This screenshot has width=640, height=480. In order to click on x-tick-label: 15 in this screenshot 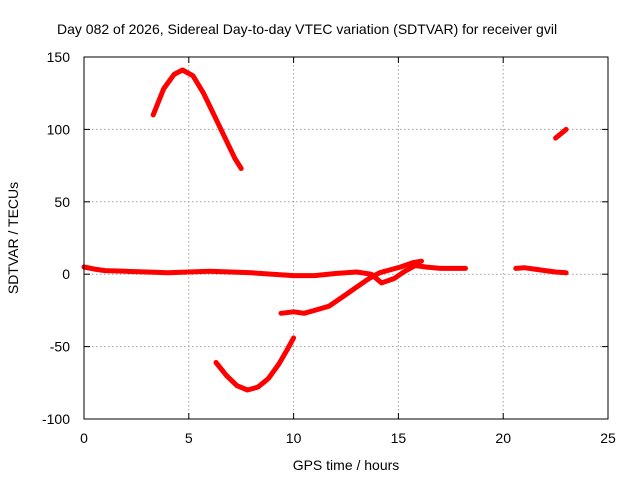, I will do `click(399, 438)`.